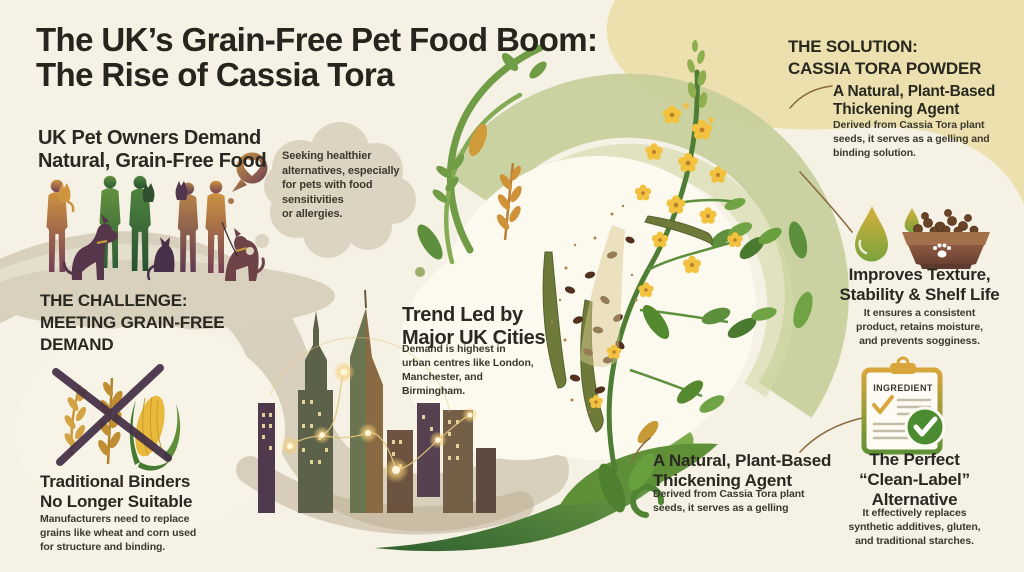 The width and height of the screenshot is (1024, 572). I want to click on flower-spike, so click(698, 81).